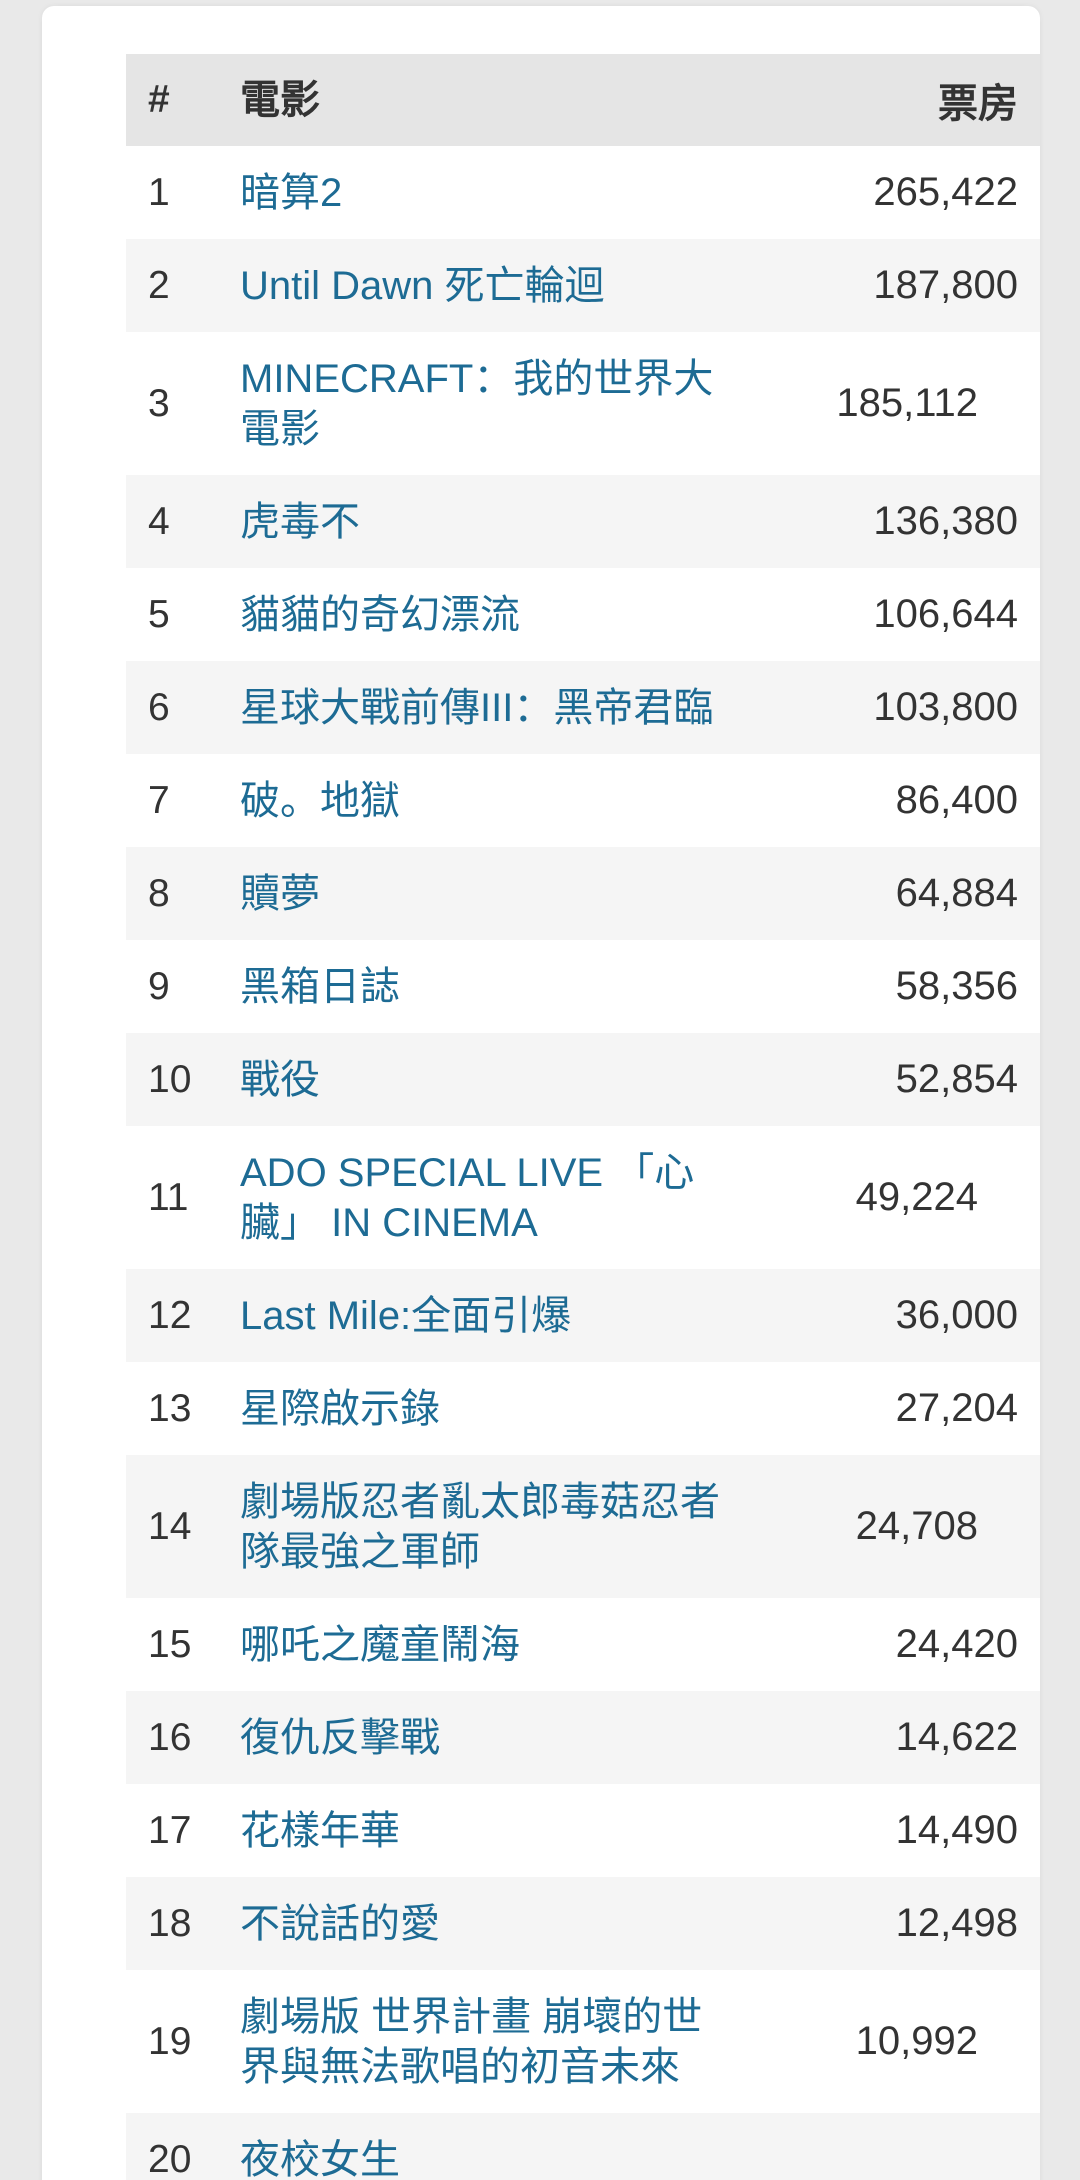  Describe the element at coordinates (159, 285) in the screenshot. I see `row-rank: 2` at that location.